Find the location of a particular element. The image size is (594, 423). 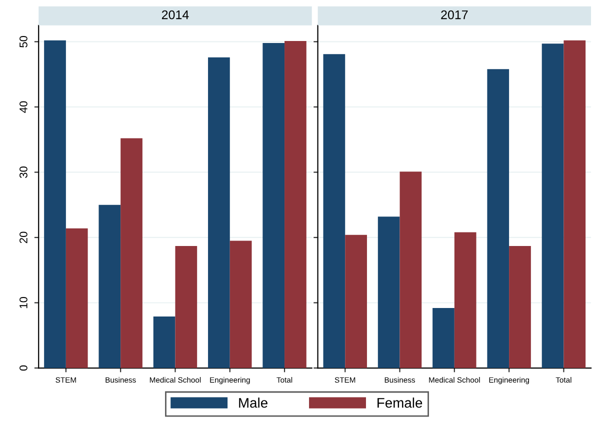

y-tick-label: 10 is located at coordinates (24, 302).